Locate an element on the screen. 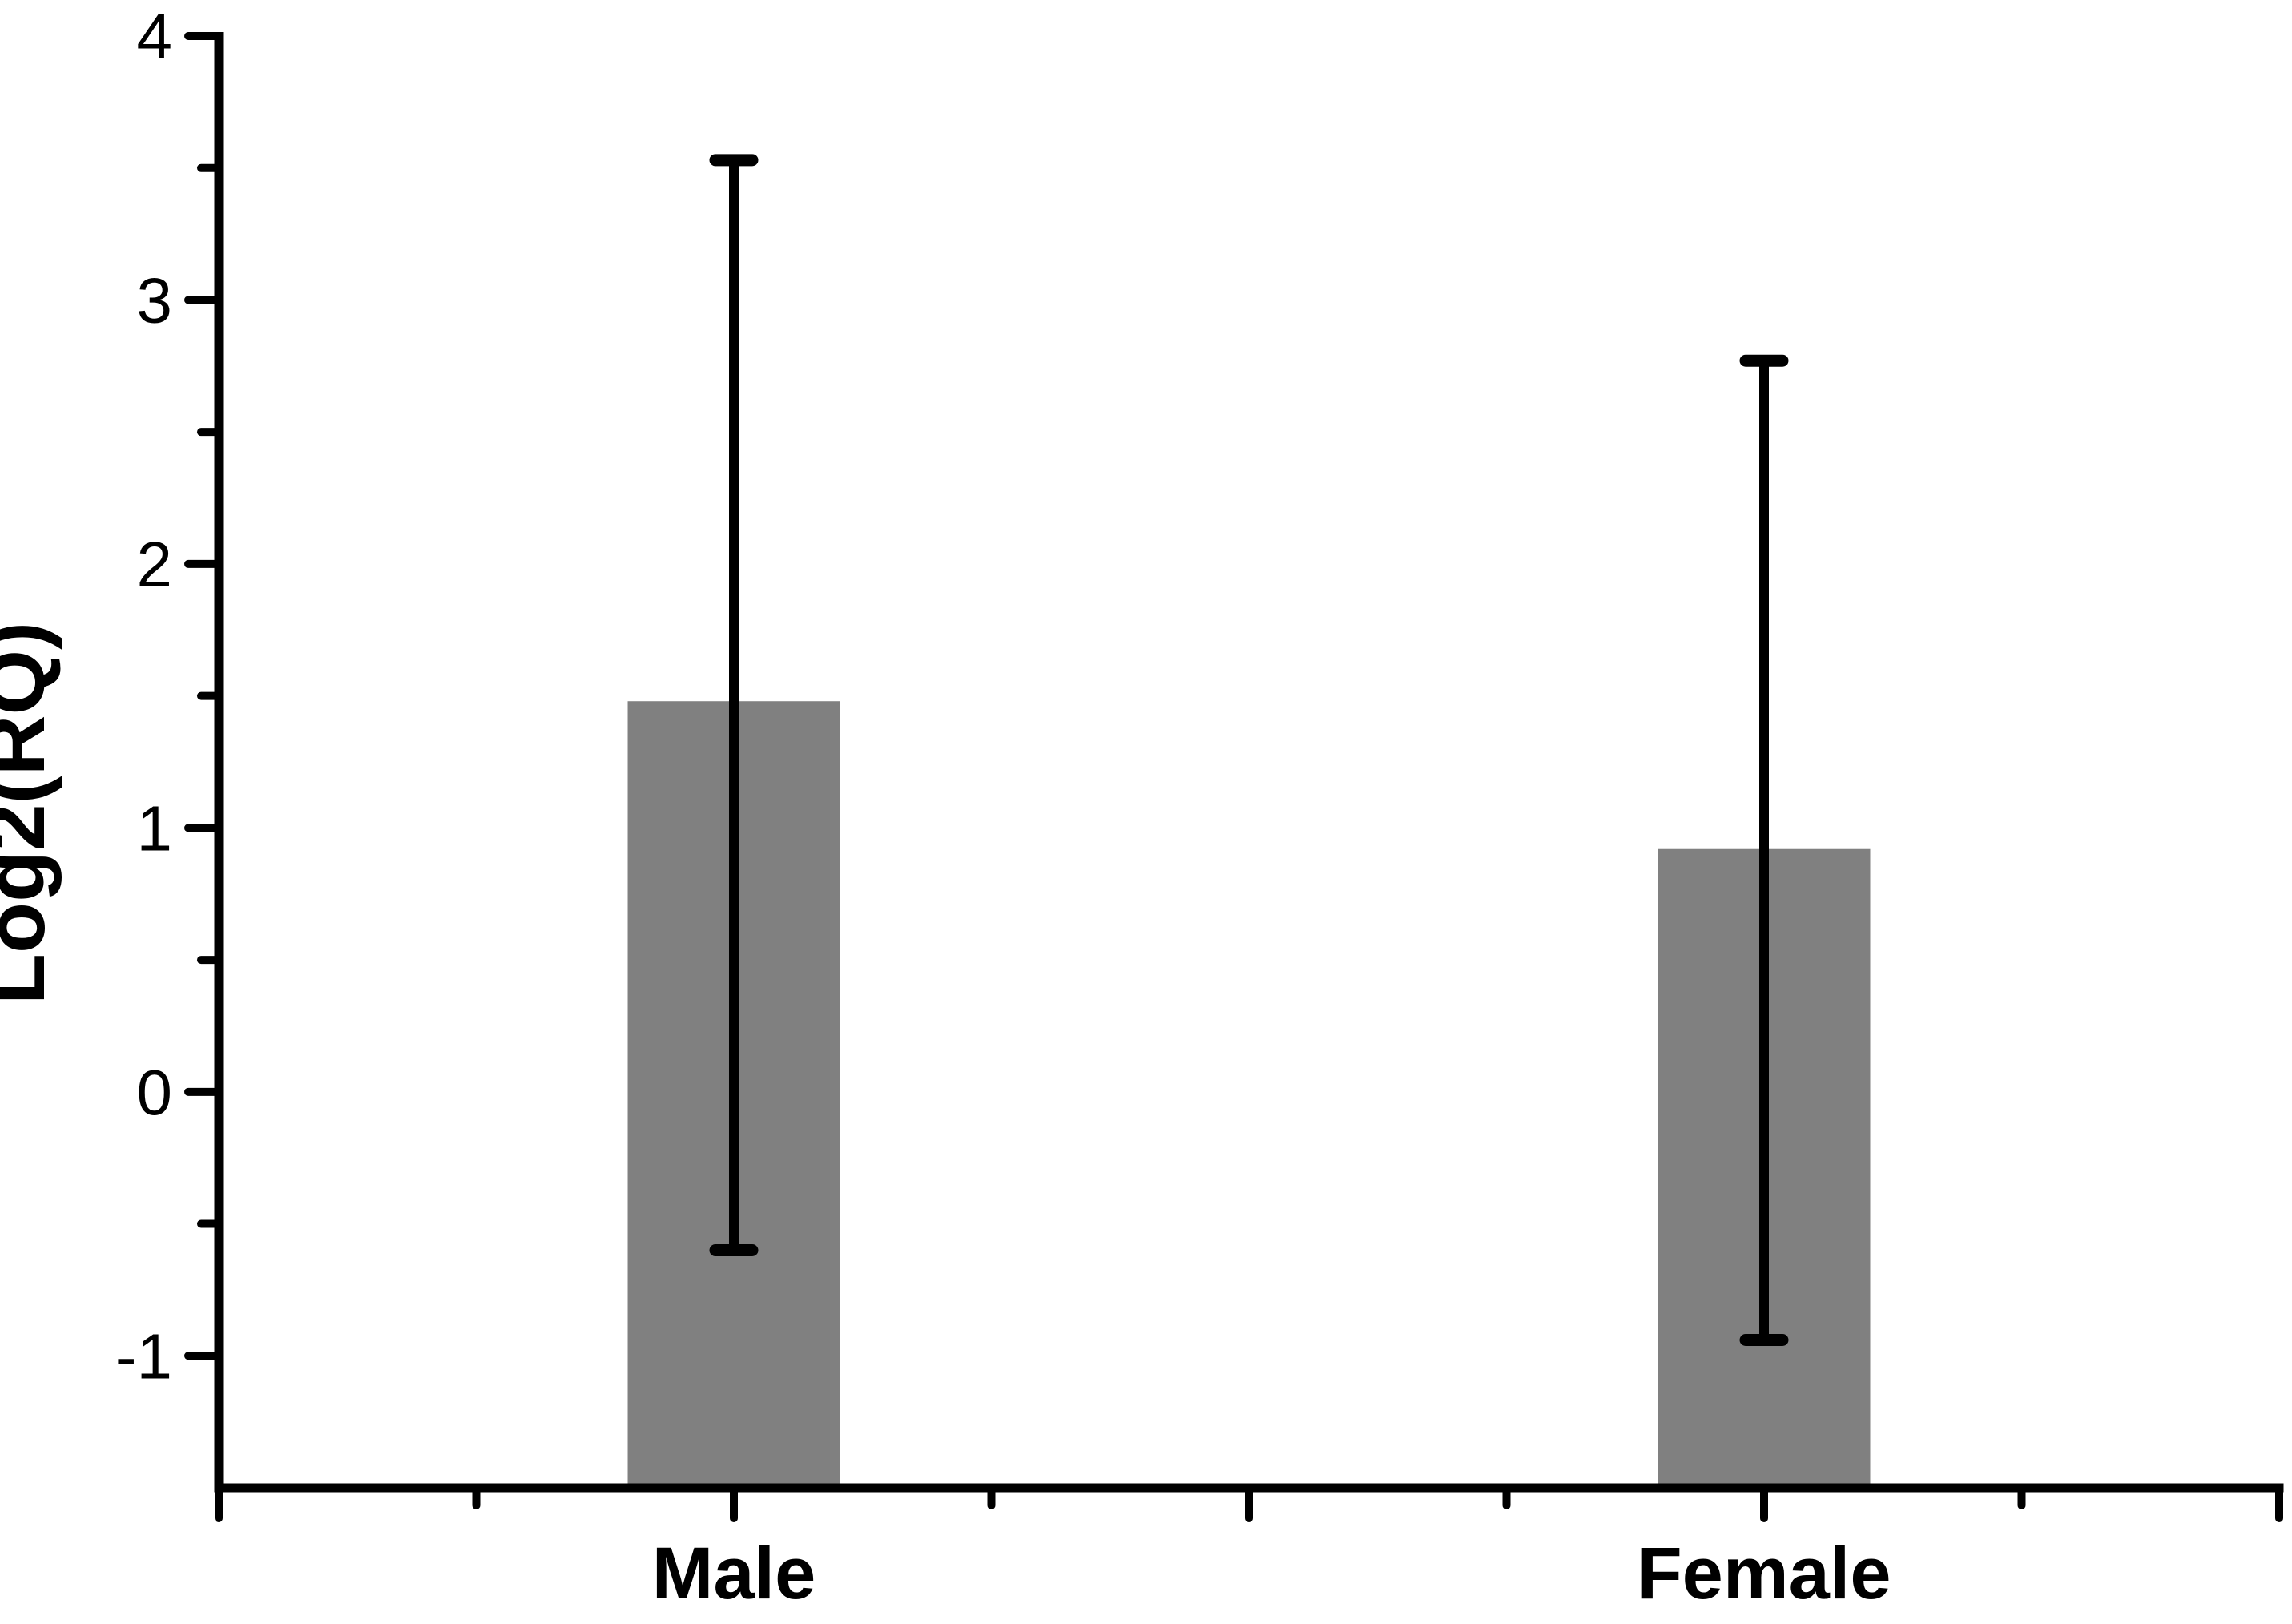 The image size is (2292, 1624). x-category-label-male: Male is located at coordinates (734, 1573).